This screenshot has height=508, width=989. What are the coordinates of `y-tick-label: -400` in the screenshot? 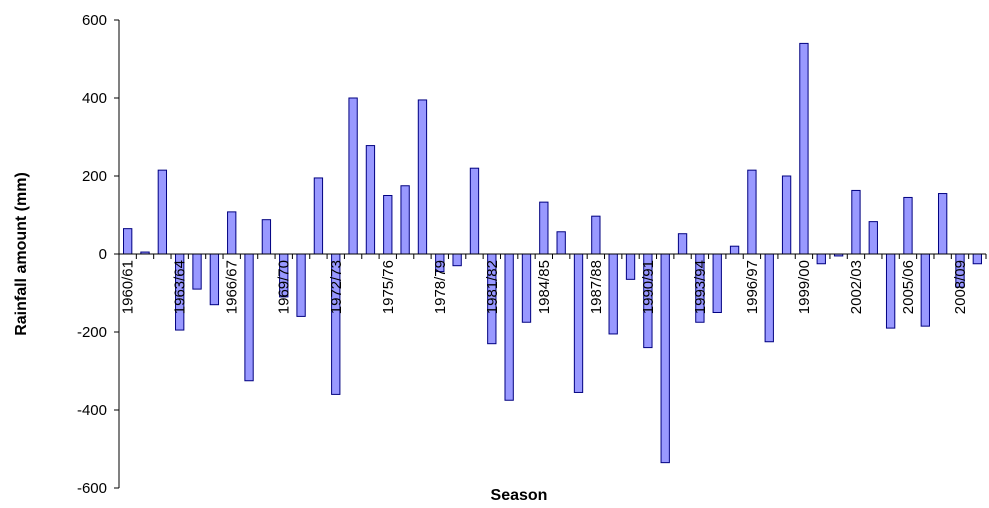 It's located at (92, 410).